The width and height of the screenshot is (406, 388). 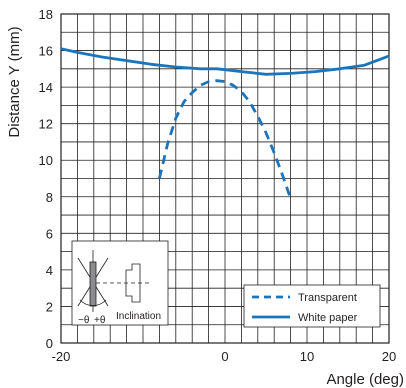 What do you see at coordinates (327, 298) in the screenshot?
I see `legend-label-transparent: Transparent` at bounding box center [327, 298].